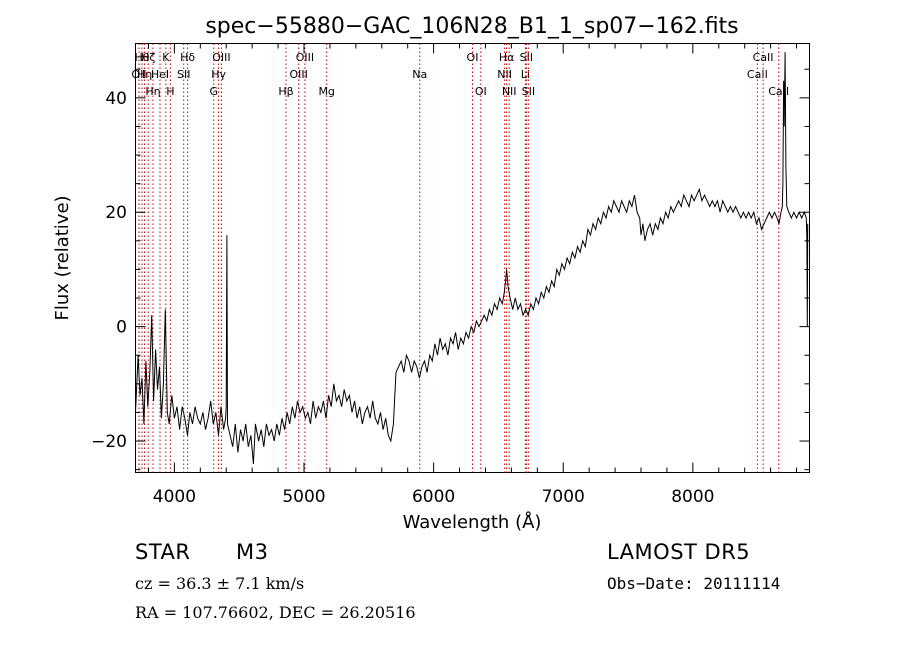  I want to click on chart-title: spec−55880−GAC_106N28_B1_1_sp07−162.fits, so click(471, 26).